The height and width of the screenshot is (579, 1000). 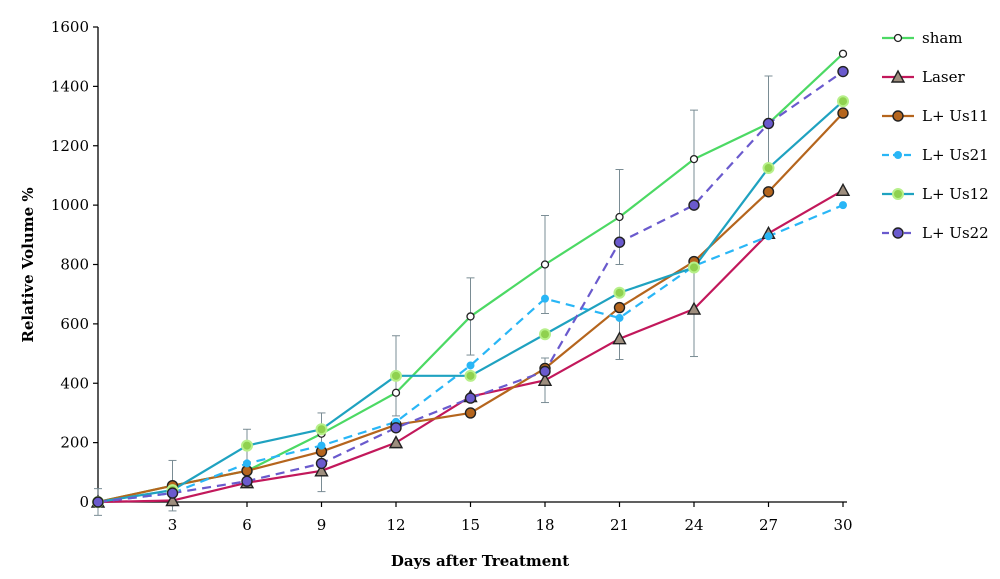 I want to click on y-tick-label: 0, so click(x=84, y=502).